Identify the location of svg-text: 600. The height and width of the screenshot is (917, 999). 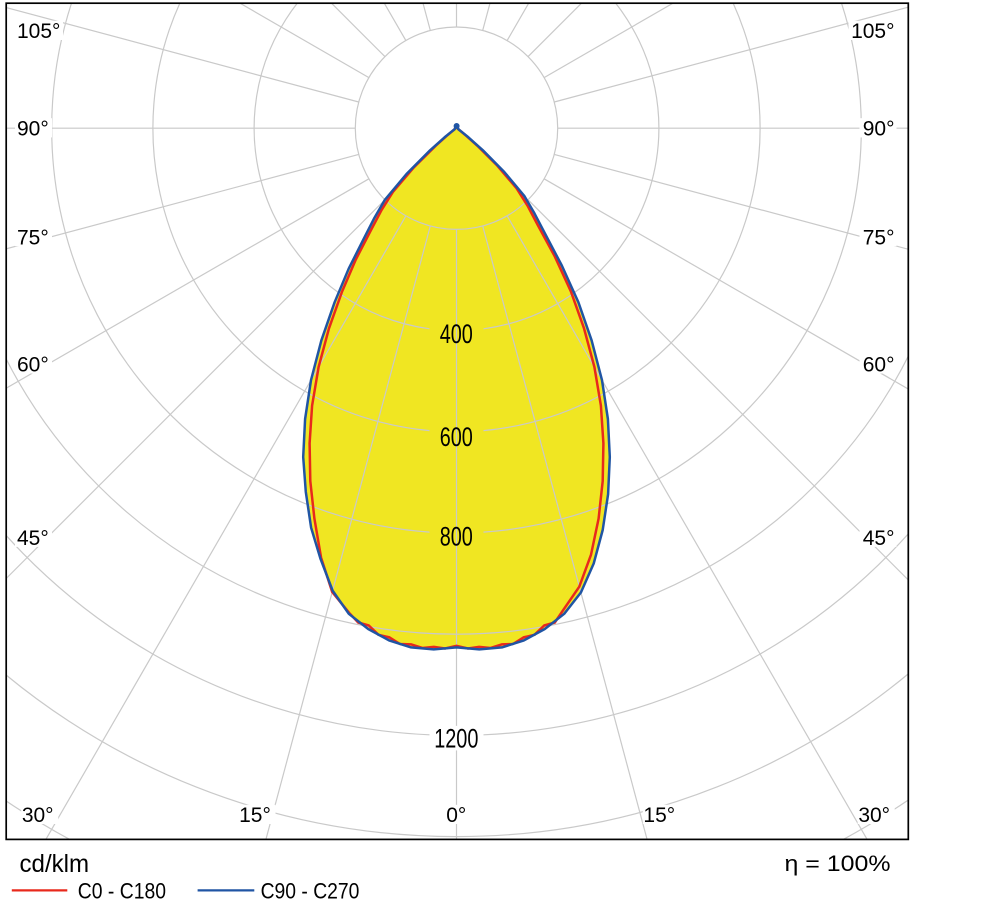
(456, 437).